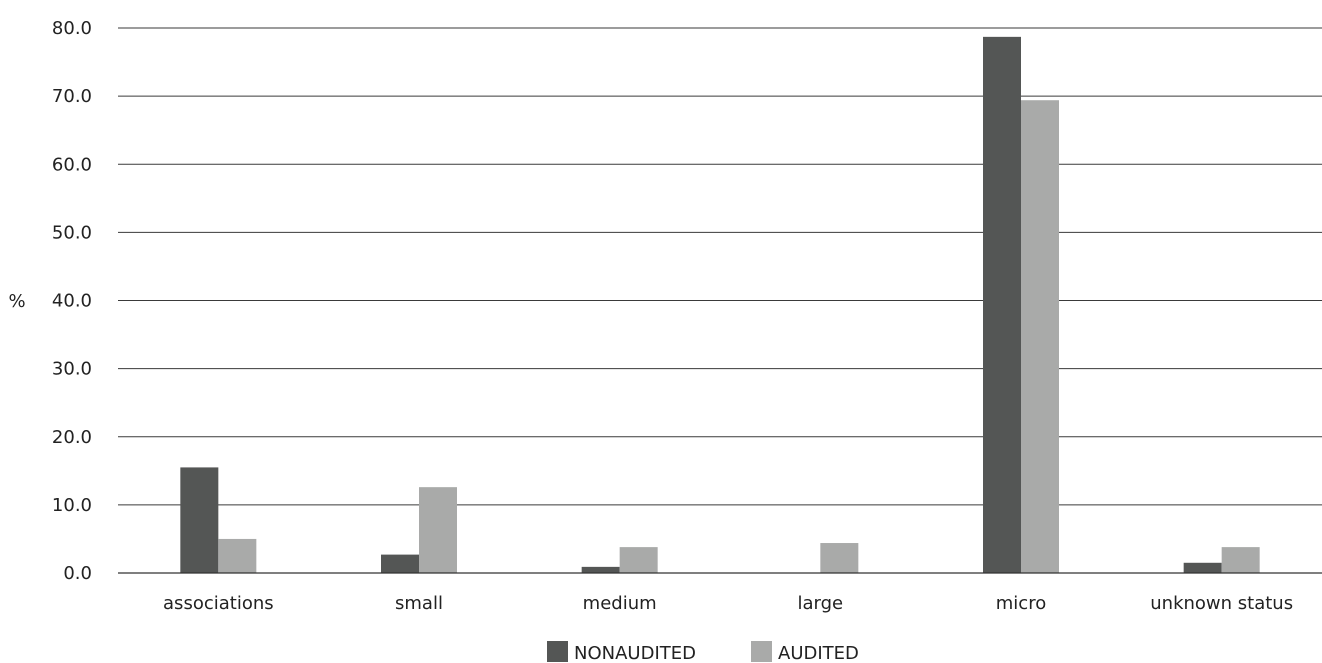 The width and height of the screenshot is (1322, 663). I want to click on y-tick-label: 40.0, so click(72, 301).